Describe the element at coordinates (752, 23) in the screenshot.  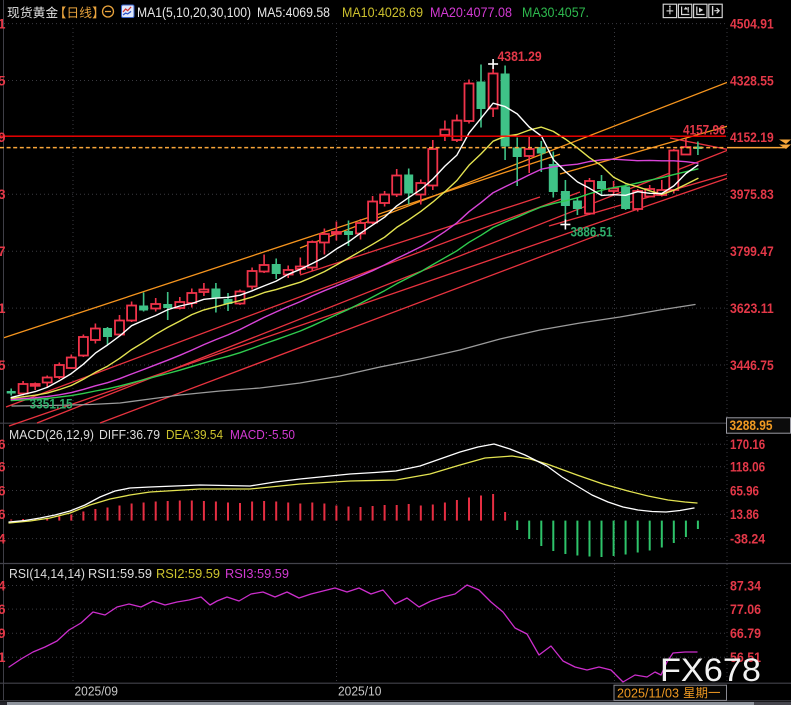
I see `svg-text: 4504.91` at that location.